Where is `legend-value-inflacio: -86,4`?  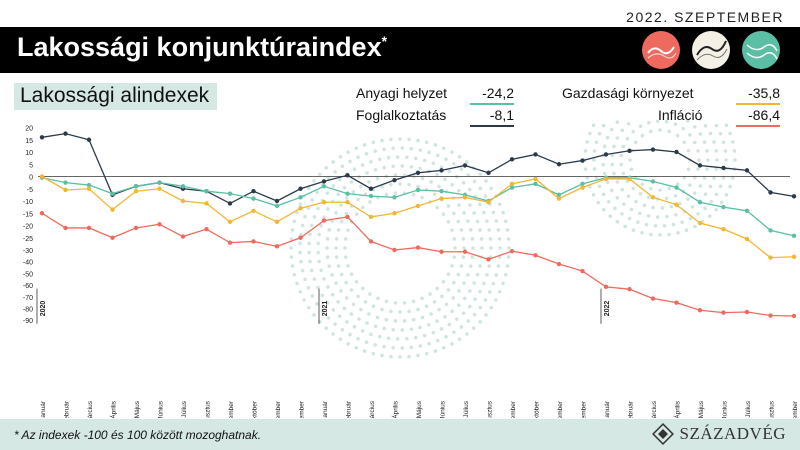
legend-value-inflacio: -86,4 is located at coordinates (758, 117).